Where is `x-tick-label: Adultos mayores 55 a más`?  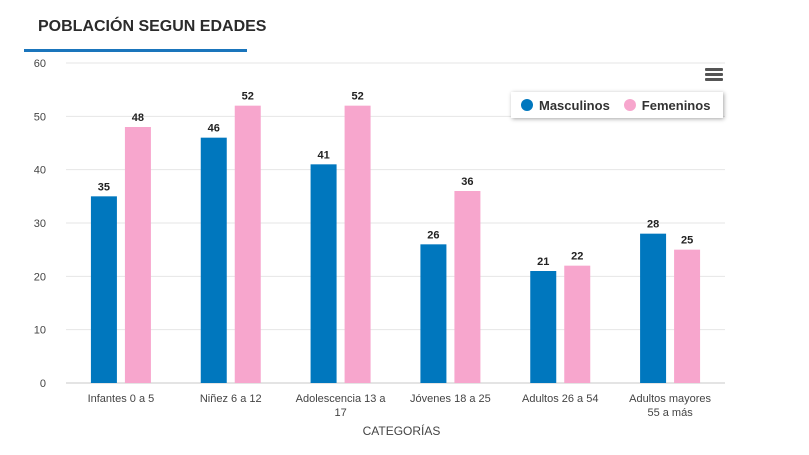
x-tick-label: Adultos mayores 55 a más is located at coordinates (670, 406).